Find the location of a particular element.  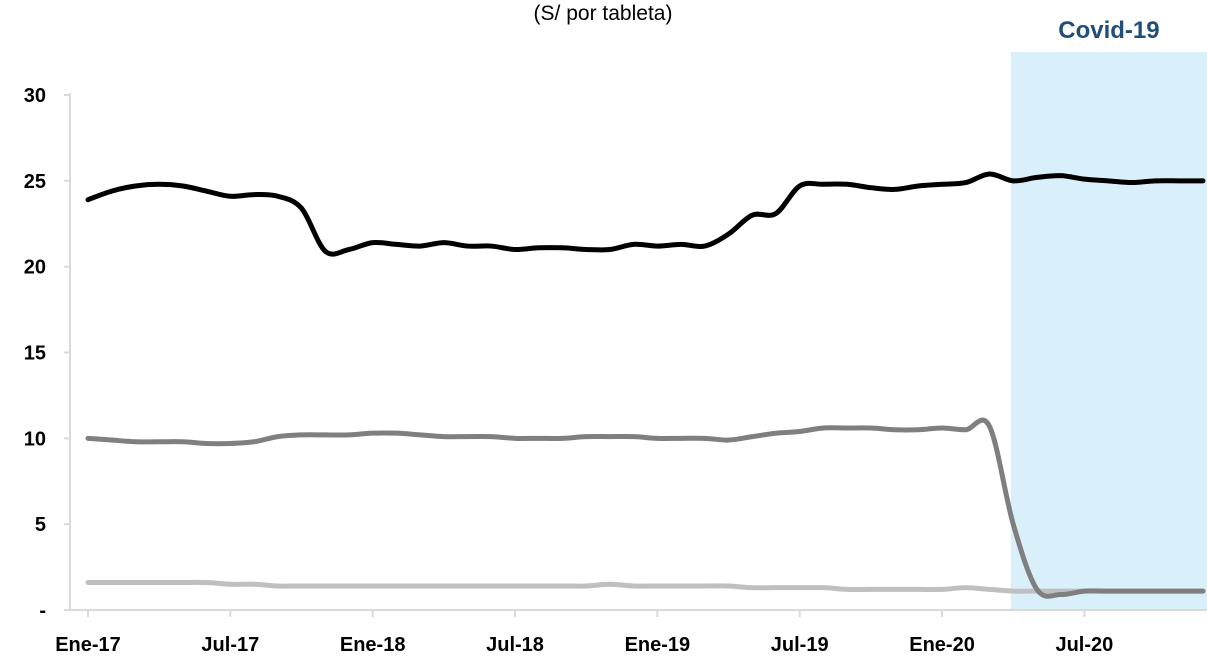

x-tick-label: Jul-17 is located at coordinates (230, 645).